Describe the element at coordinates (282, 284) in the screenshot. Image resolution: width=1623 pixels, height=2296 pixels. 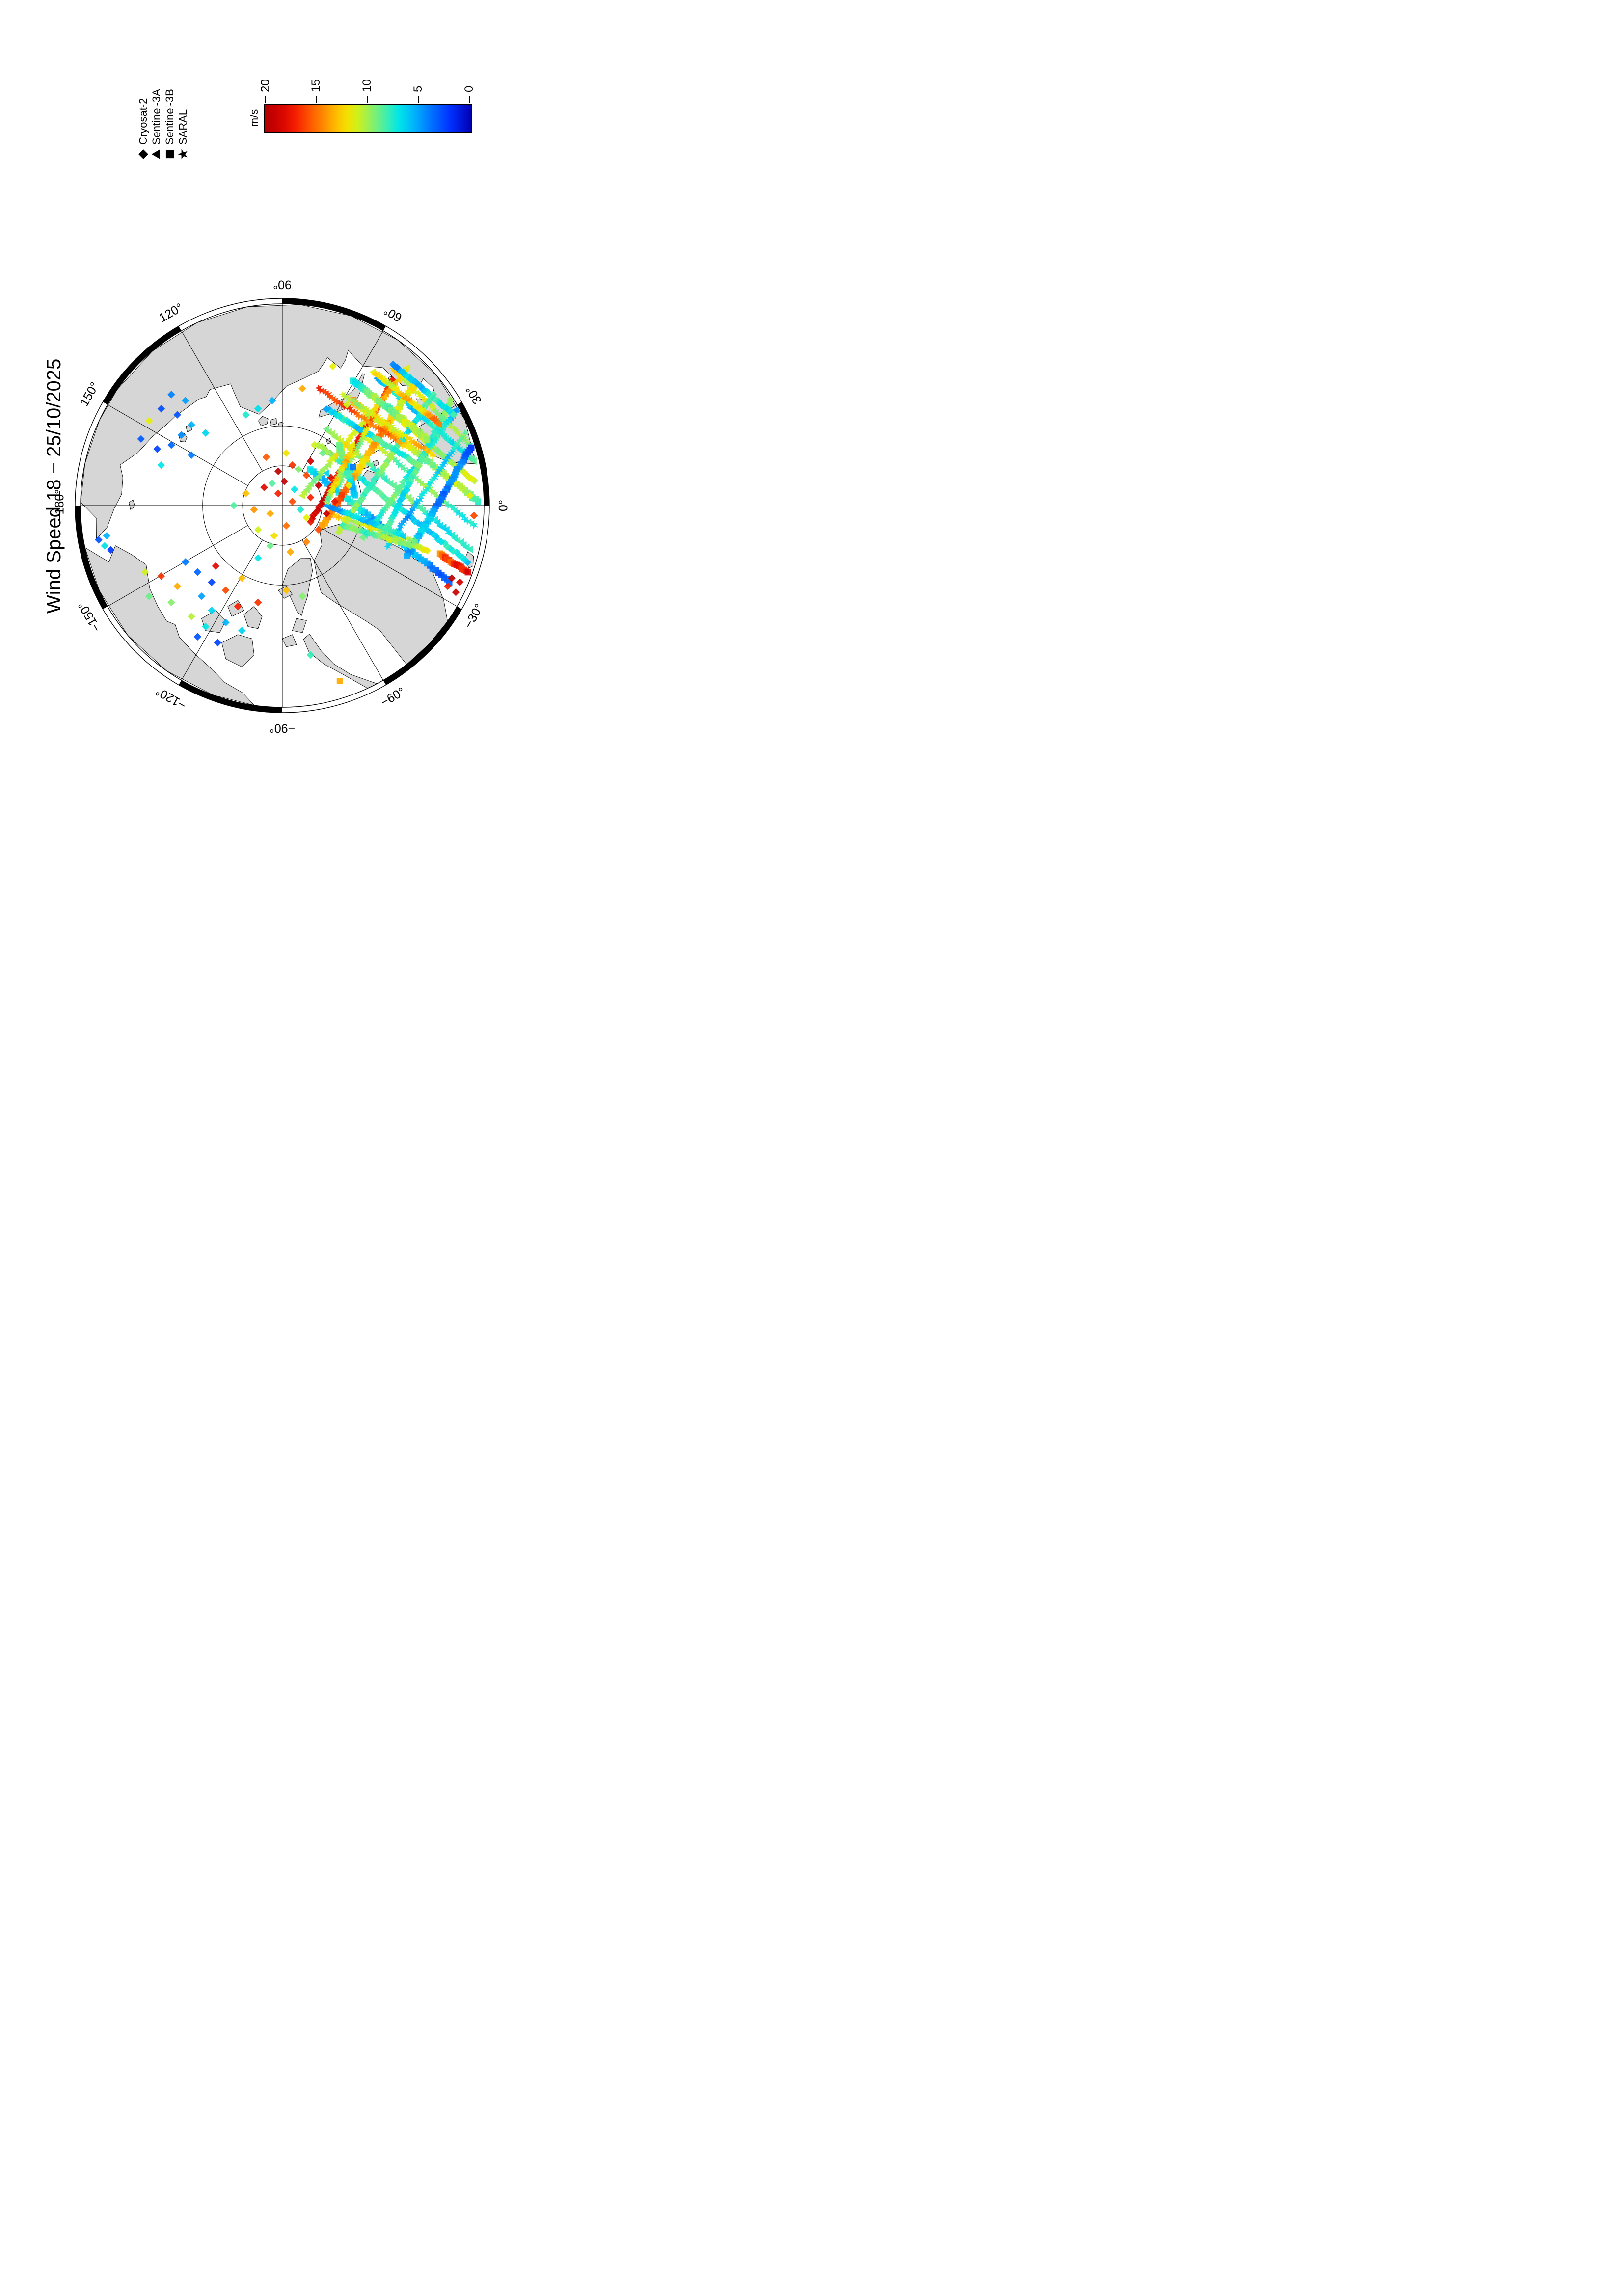
I see `longitude-label: 90°` at that location.